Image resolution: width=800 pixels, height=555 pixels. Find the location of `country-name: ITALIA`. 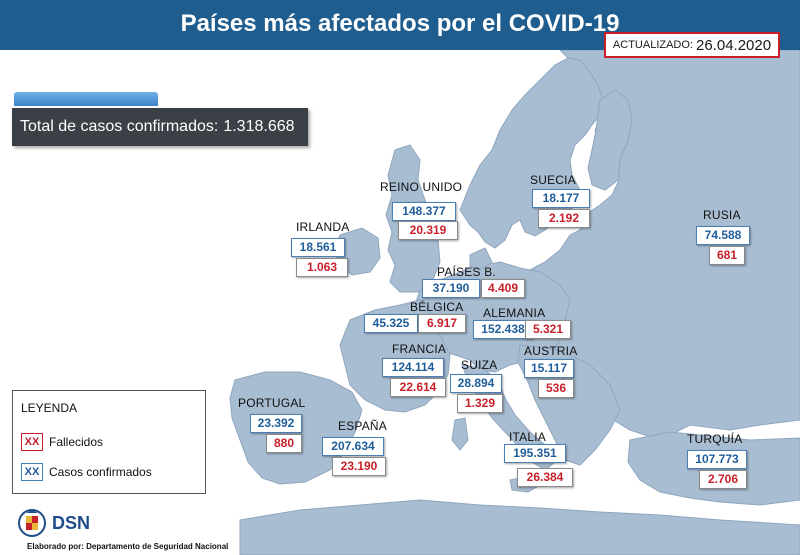

country-name: ITALIA is located at coordinates (527, 437).